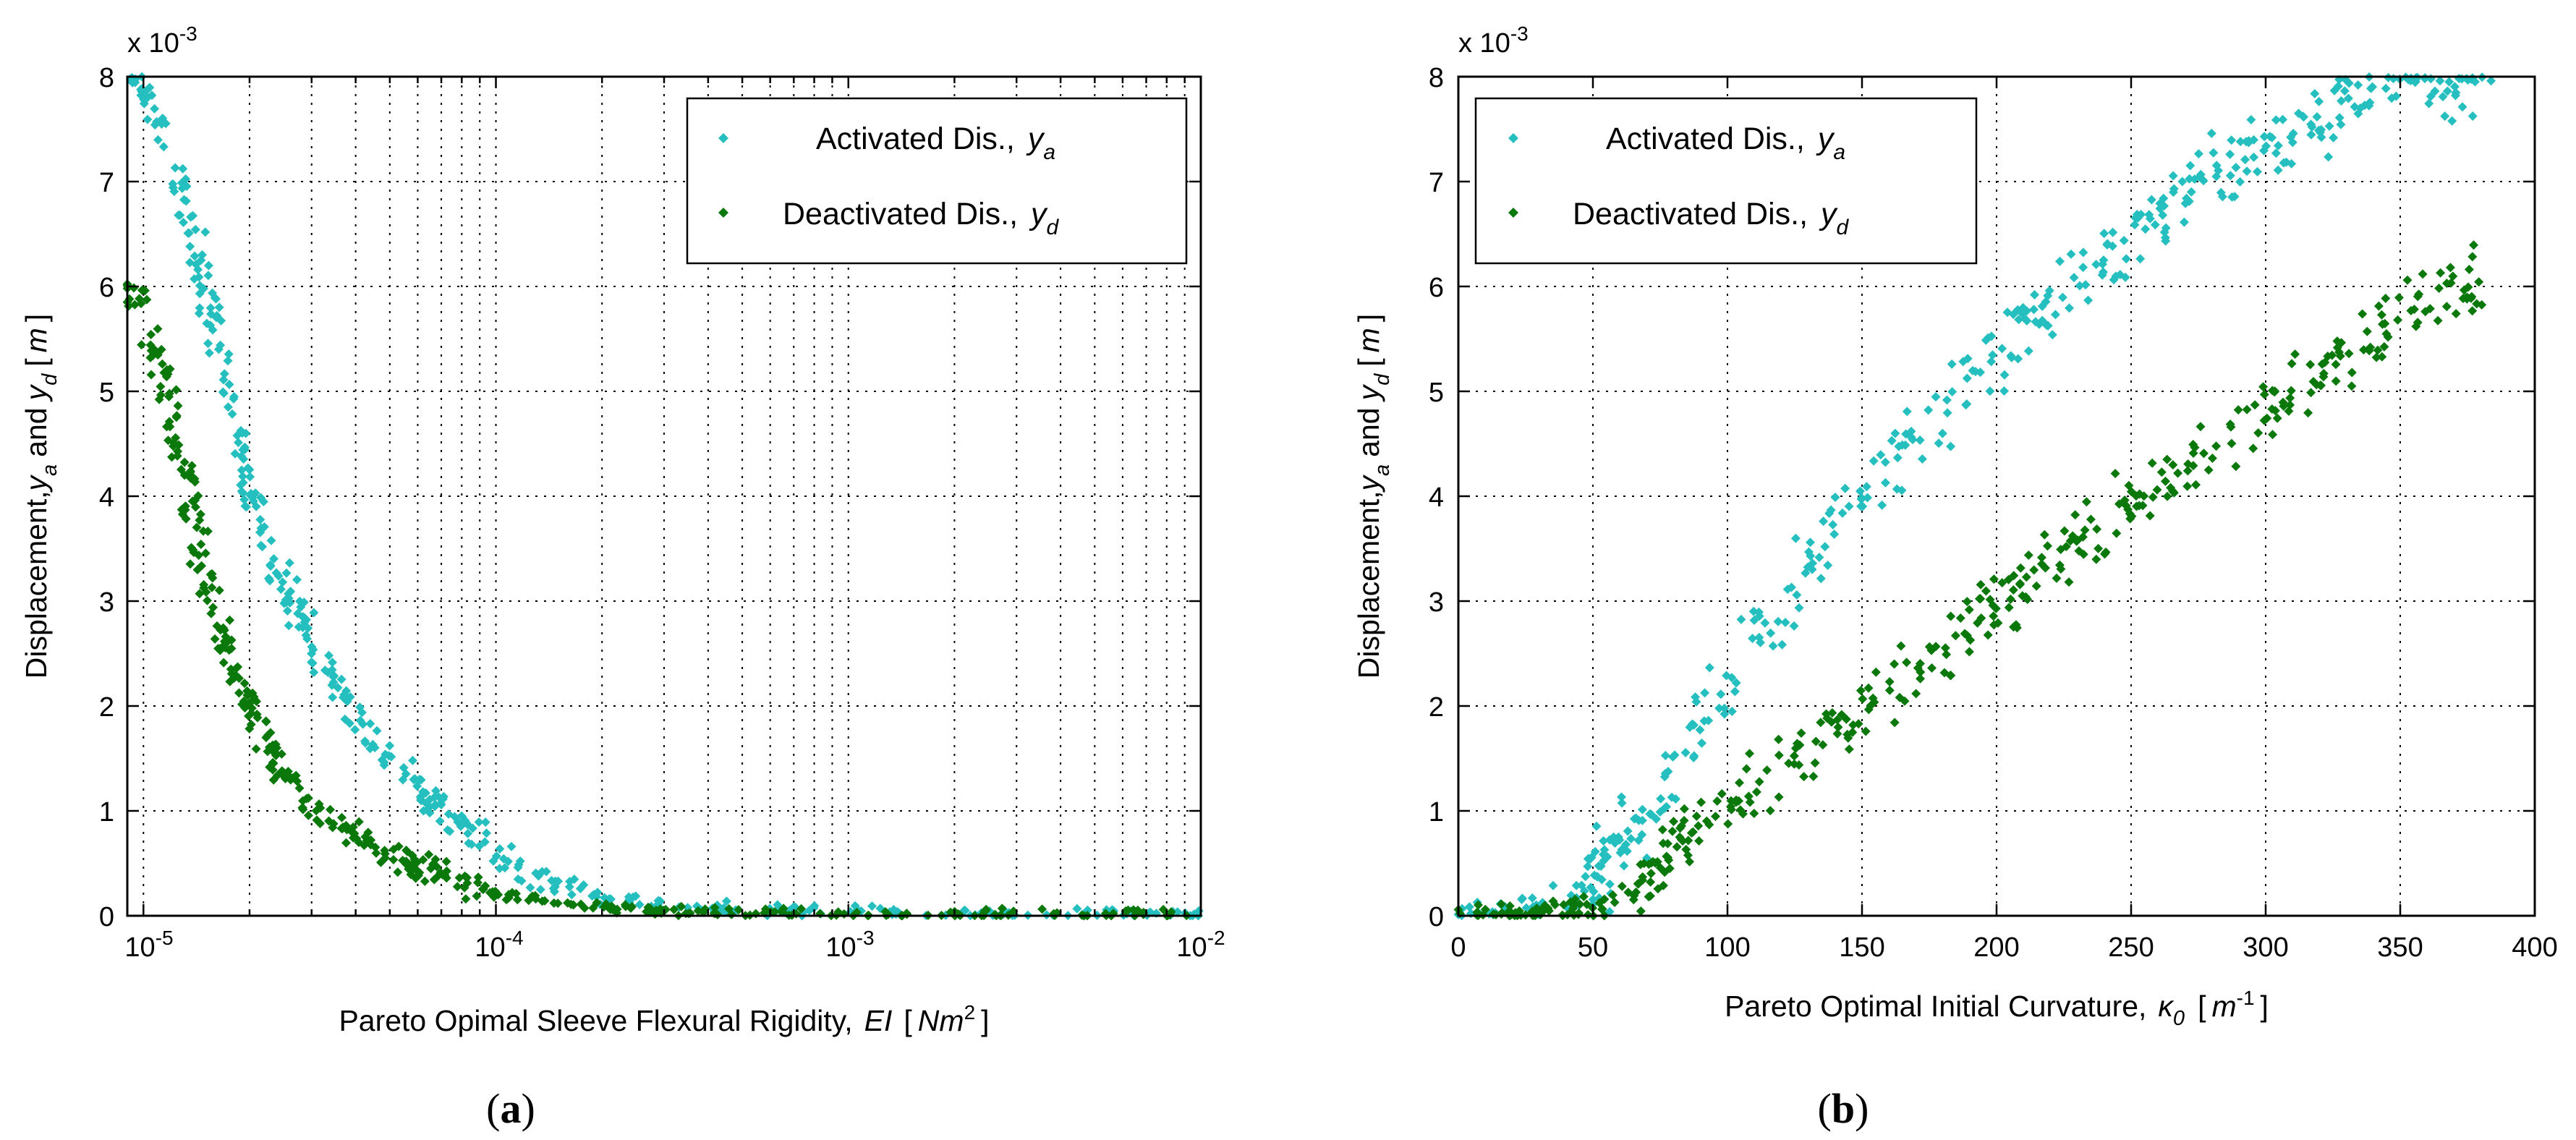 The image size is (2576, 1140). I want to click on chart-b-legend-marker-activated, so click(1513, 138).